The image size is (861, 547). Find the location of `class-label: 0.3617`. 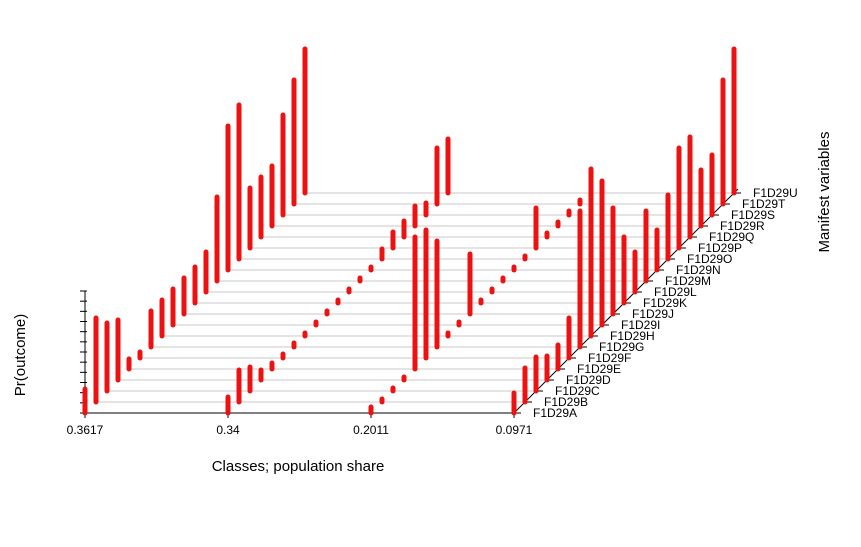

class-label: 0.3617 is located at coordinates (85, 430).